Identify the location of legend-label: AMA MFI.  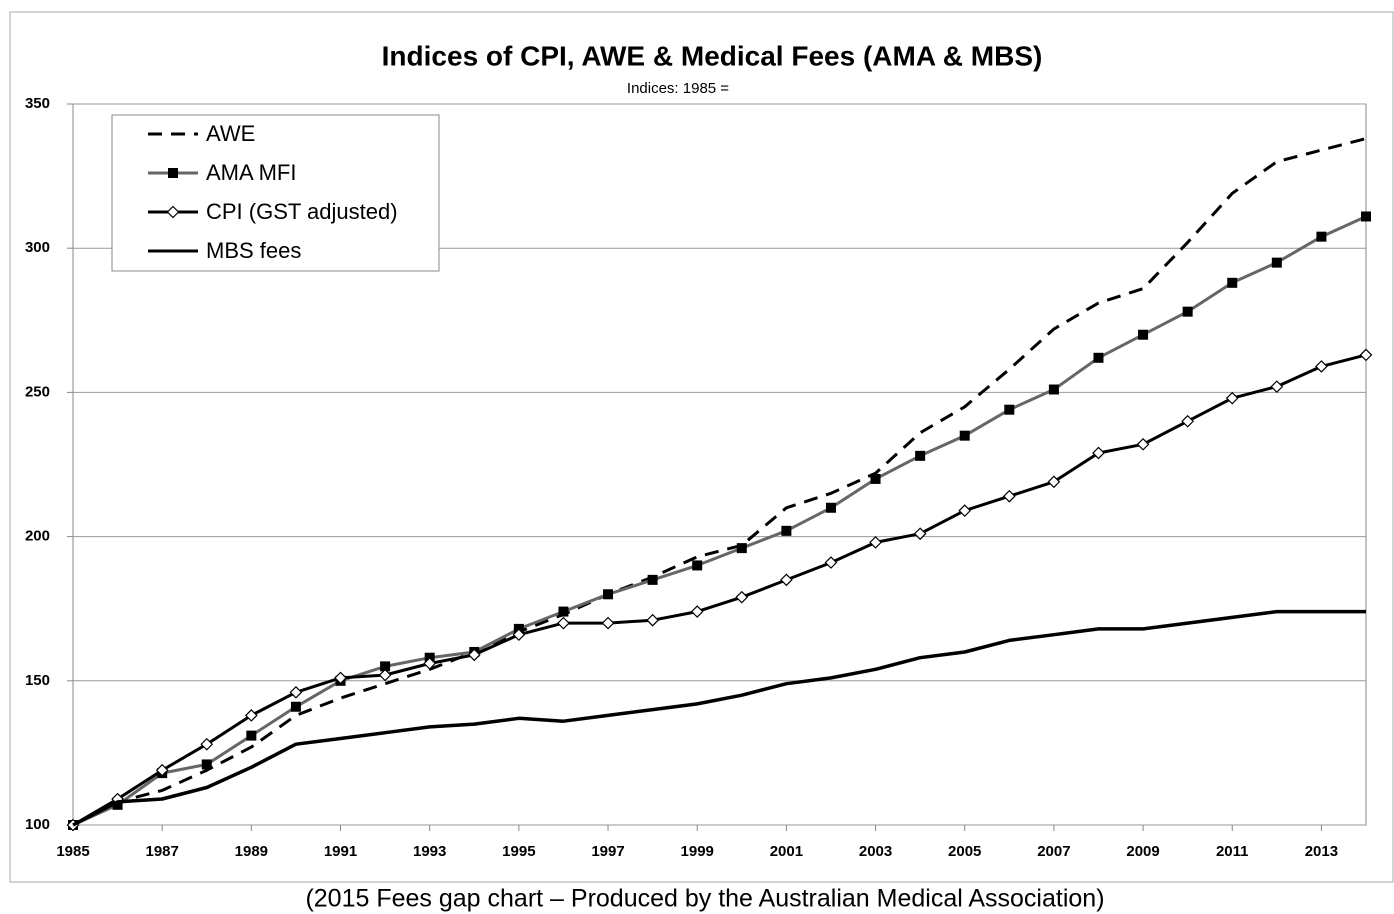
(251, 172).